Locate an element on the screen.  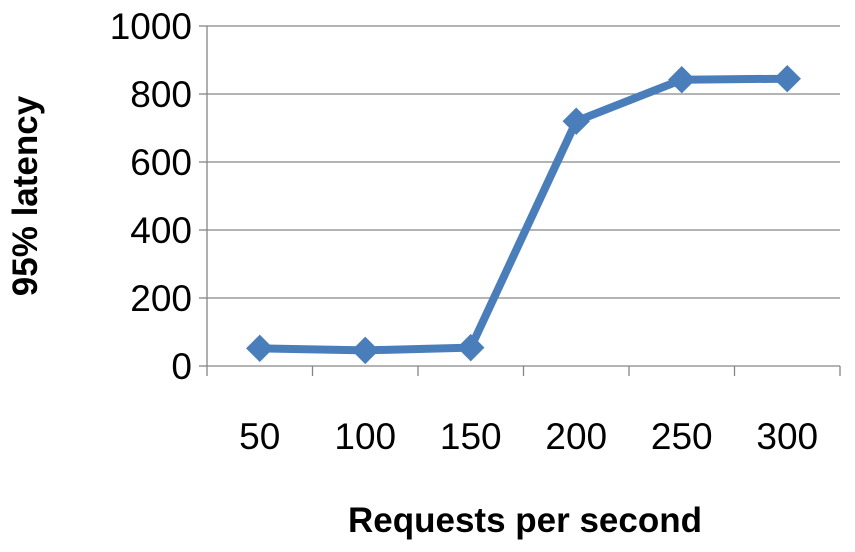
x-tick-label: 300 is located at coordinates (787, 436).